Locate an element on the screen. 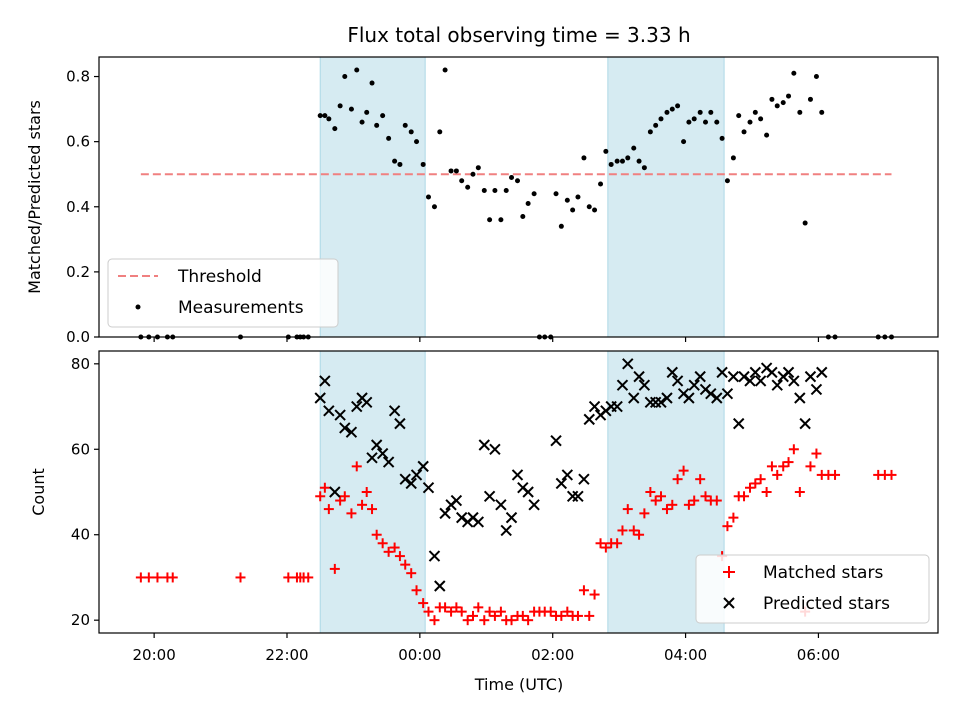 This screenshot has width=960, height=720. top-legend: Threshold Measurements is located at coordinates (223, 293).